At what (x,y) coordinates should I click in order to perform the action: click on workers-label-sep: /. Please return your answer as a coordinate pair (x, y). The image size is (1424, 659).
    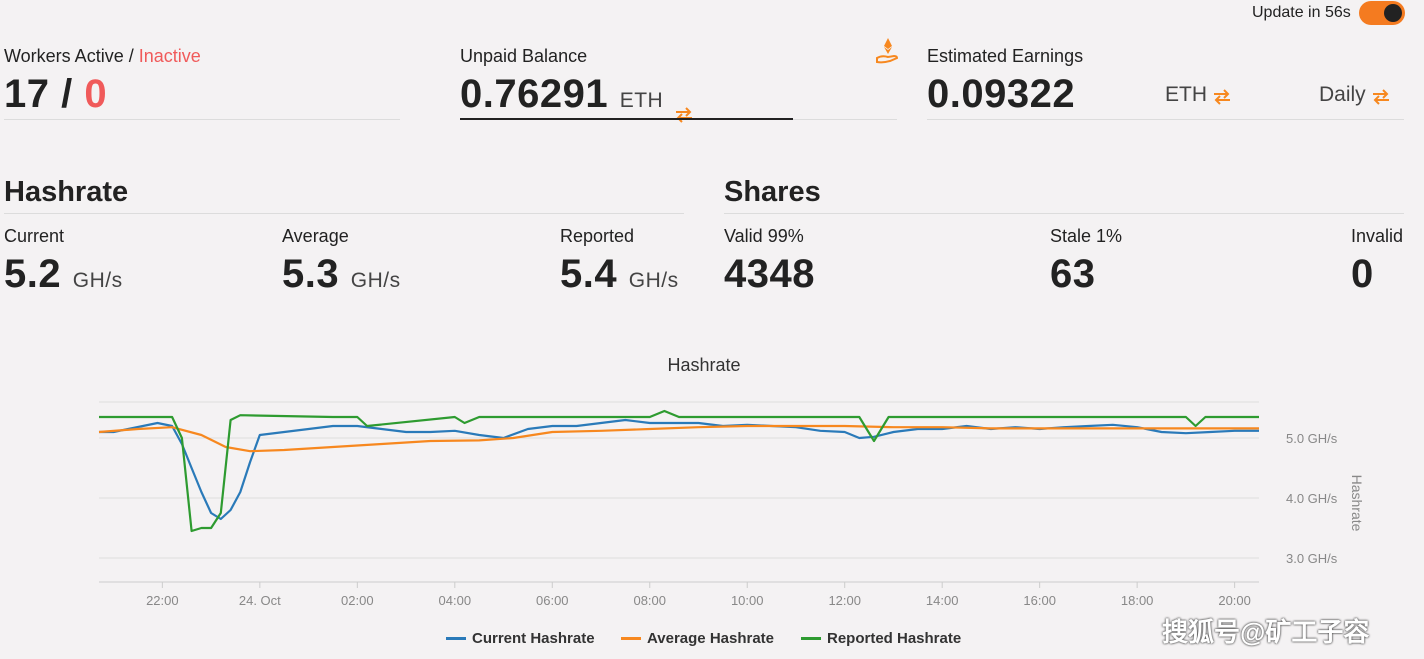
    Looking at the image, I should click on (131, 56).